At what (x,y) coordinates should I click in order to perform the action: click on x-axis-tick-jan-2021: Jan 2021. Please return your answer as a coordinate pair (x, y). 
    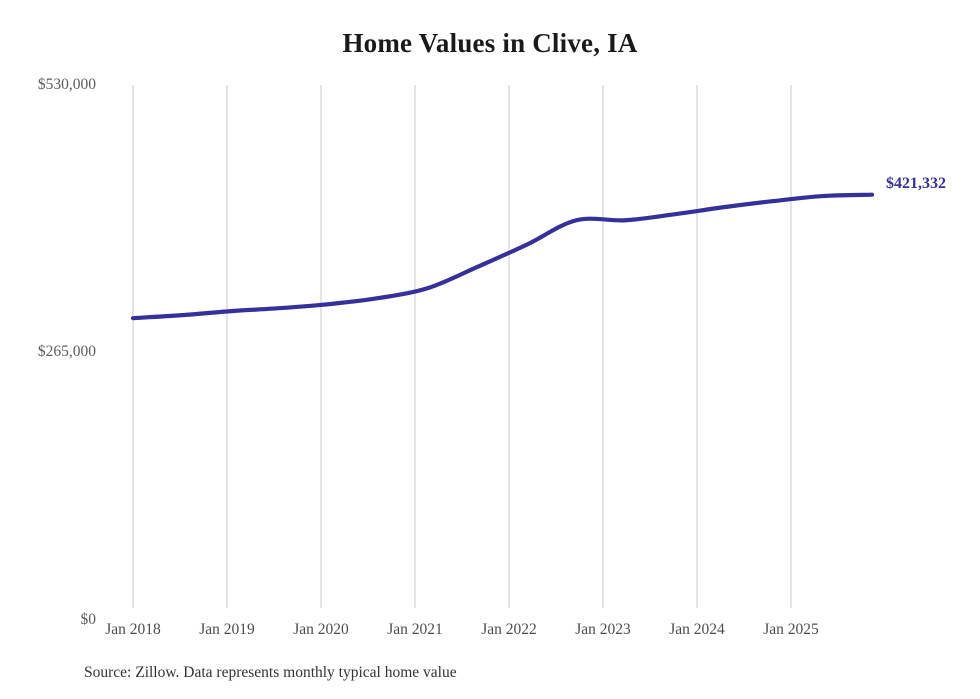
    Looking at the image, I should click on (415, 629).